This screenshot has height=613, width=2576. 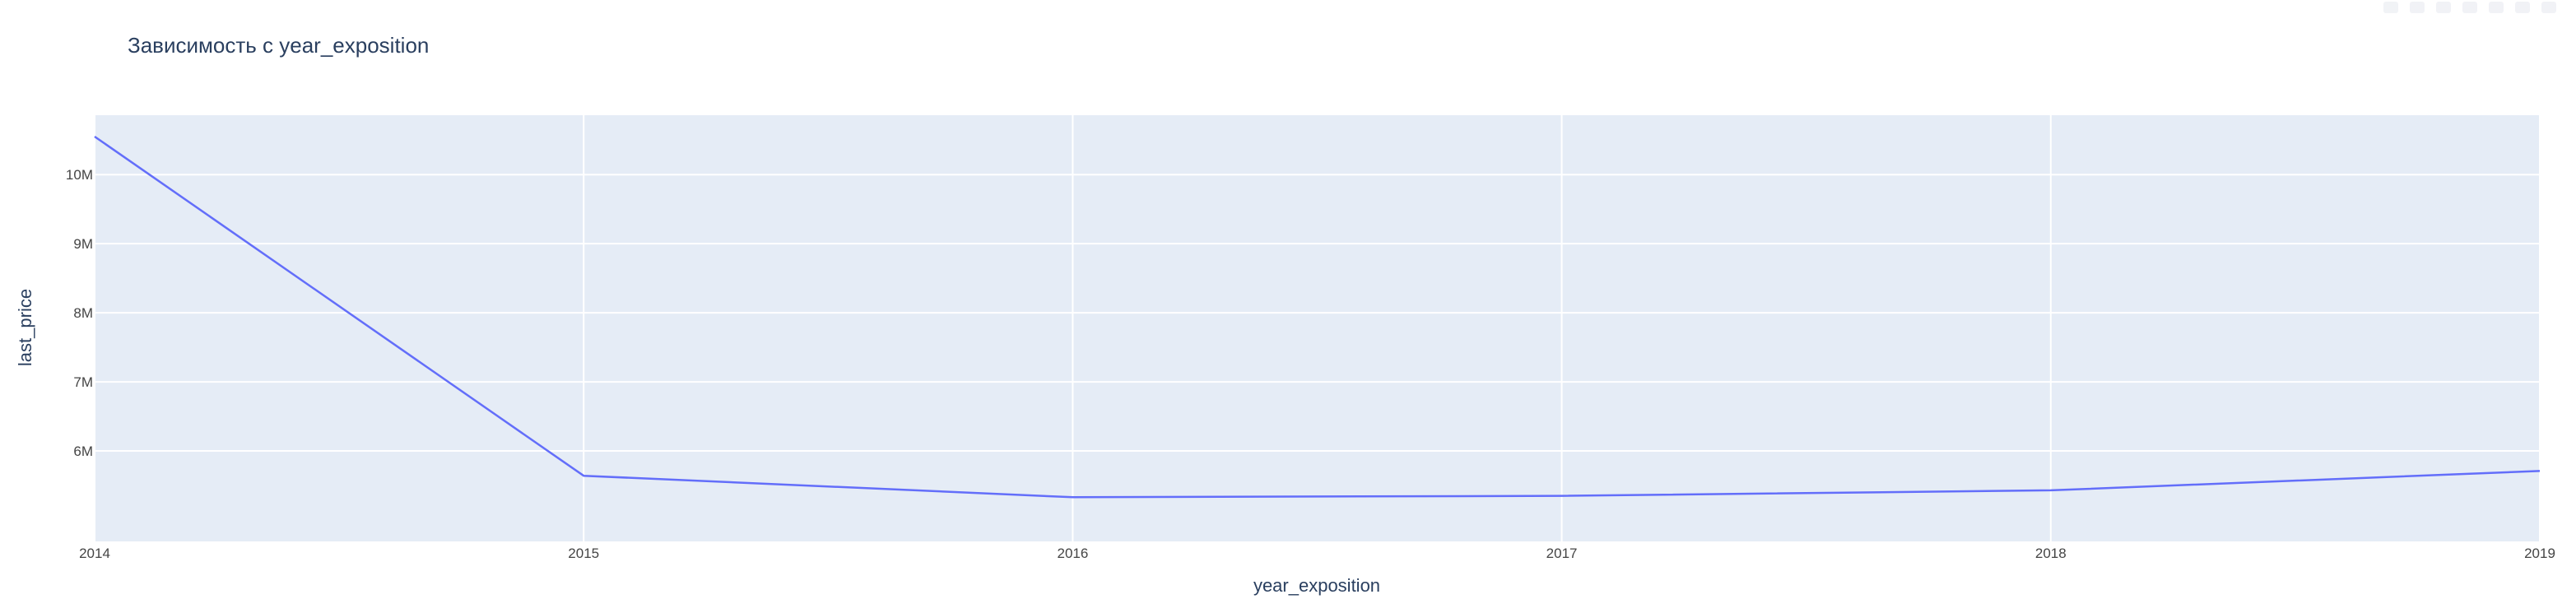 I want to click on x-tick-label: 2015, so click(x=583, y=553).